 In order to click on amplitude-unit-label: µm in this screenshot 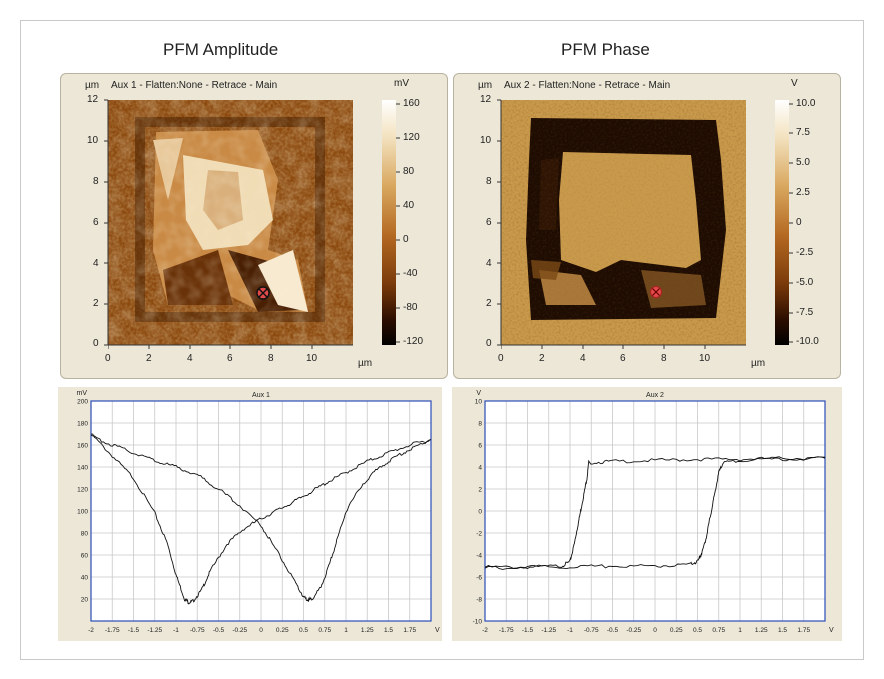, I will do `click(92, 85)`.